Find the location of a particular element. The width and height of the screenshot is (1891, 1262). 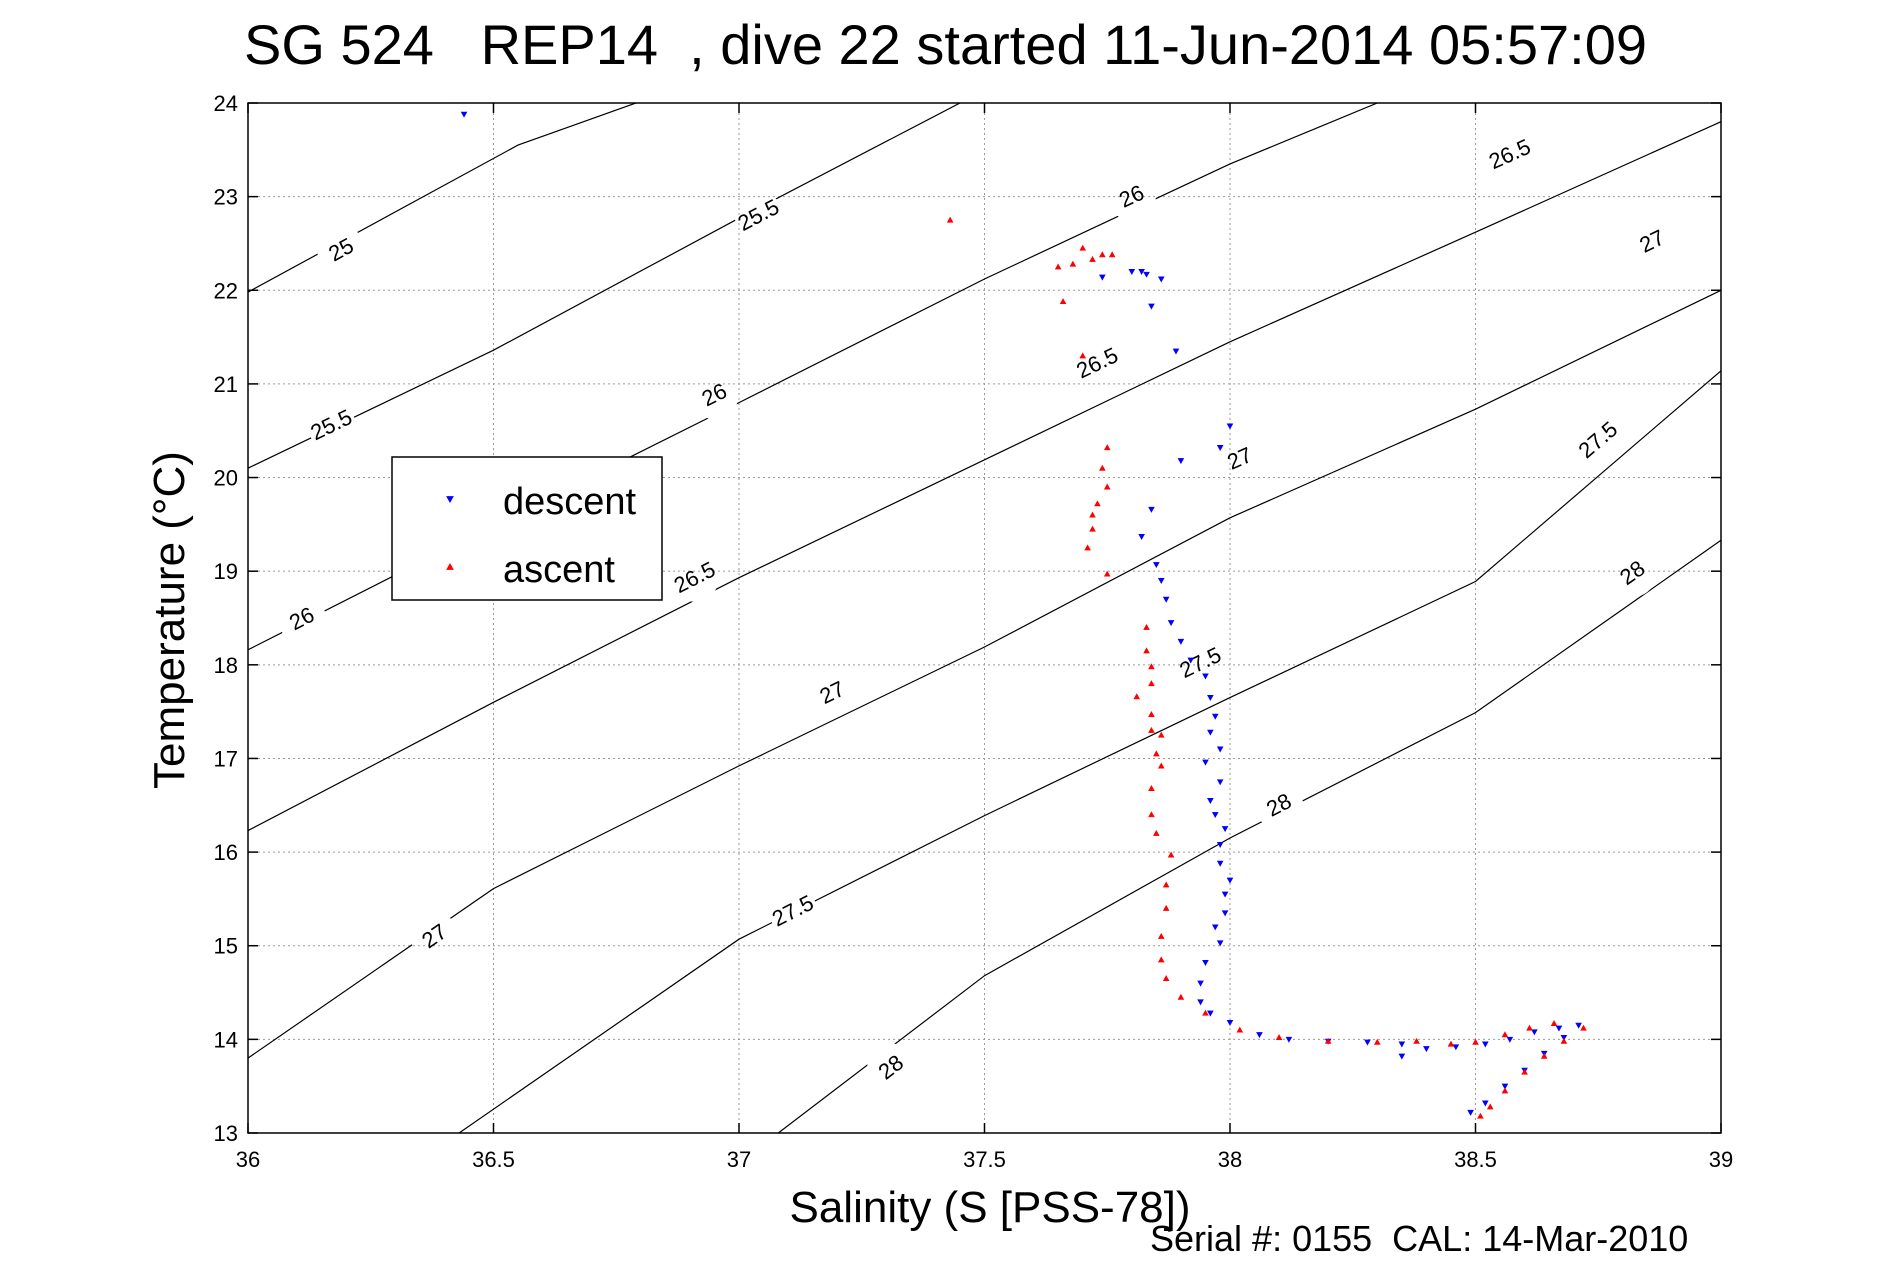

y-tick-label: 18 is located at coordinates (226, 665).